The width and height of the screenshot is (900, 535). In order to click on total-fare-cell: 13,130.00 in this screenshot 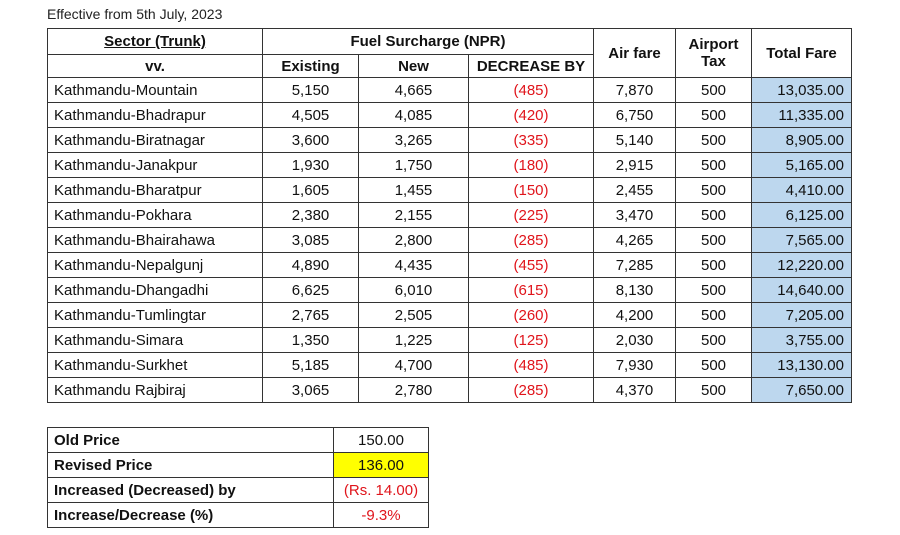, I will do `click(801, 365)`.